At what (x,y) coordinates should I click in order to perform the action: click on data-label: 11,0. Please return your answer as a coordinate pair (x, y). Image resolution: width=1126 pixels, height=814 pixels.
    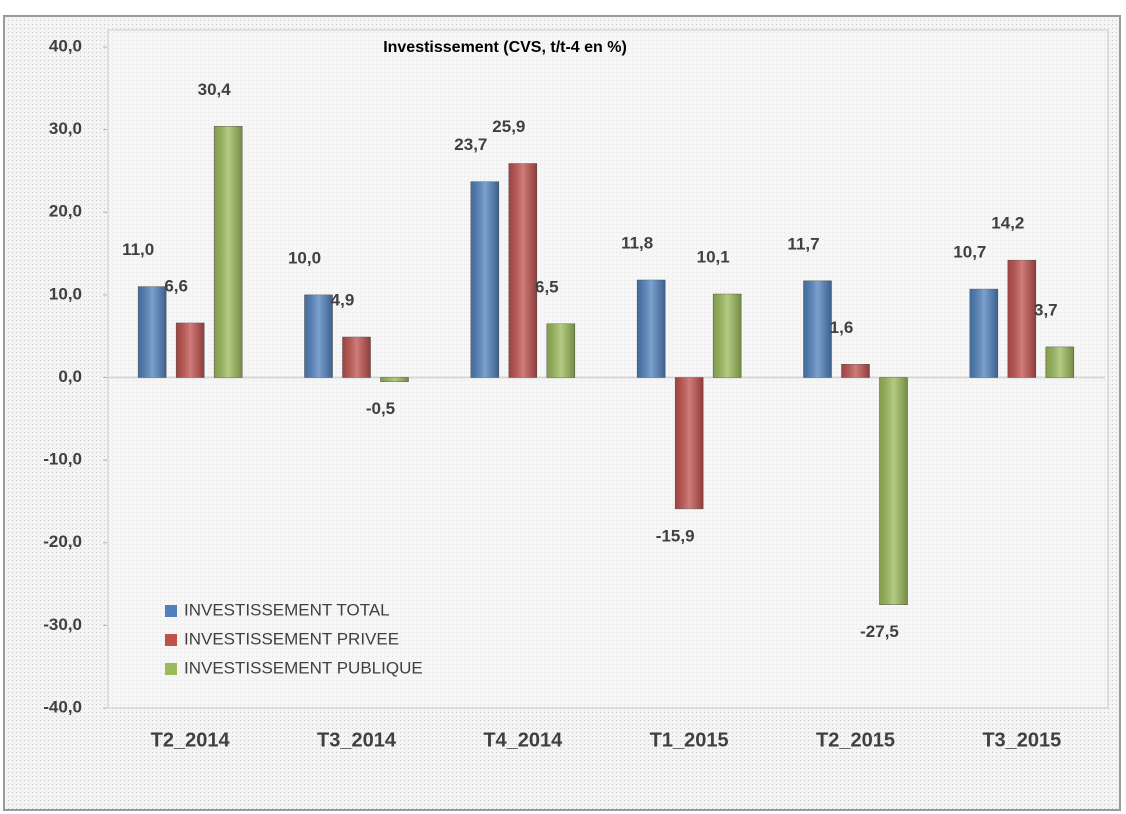
    Looking at the image, I should click on (138, 249).